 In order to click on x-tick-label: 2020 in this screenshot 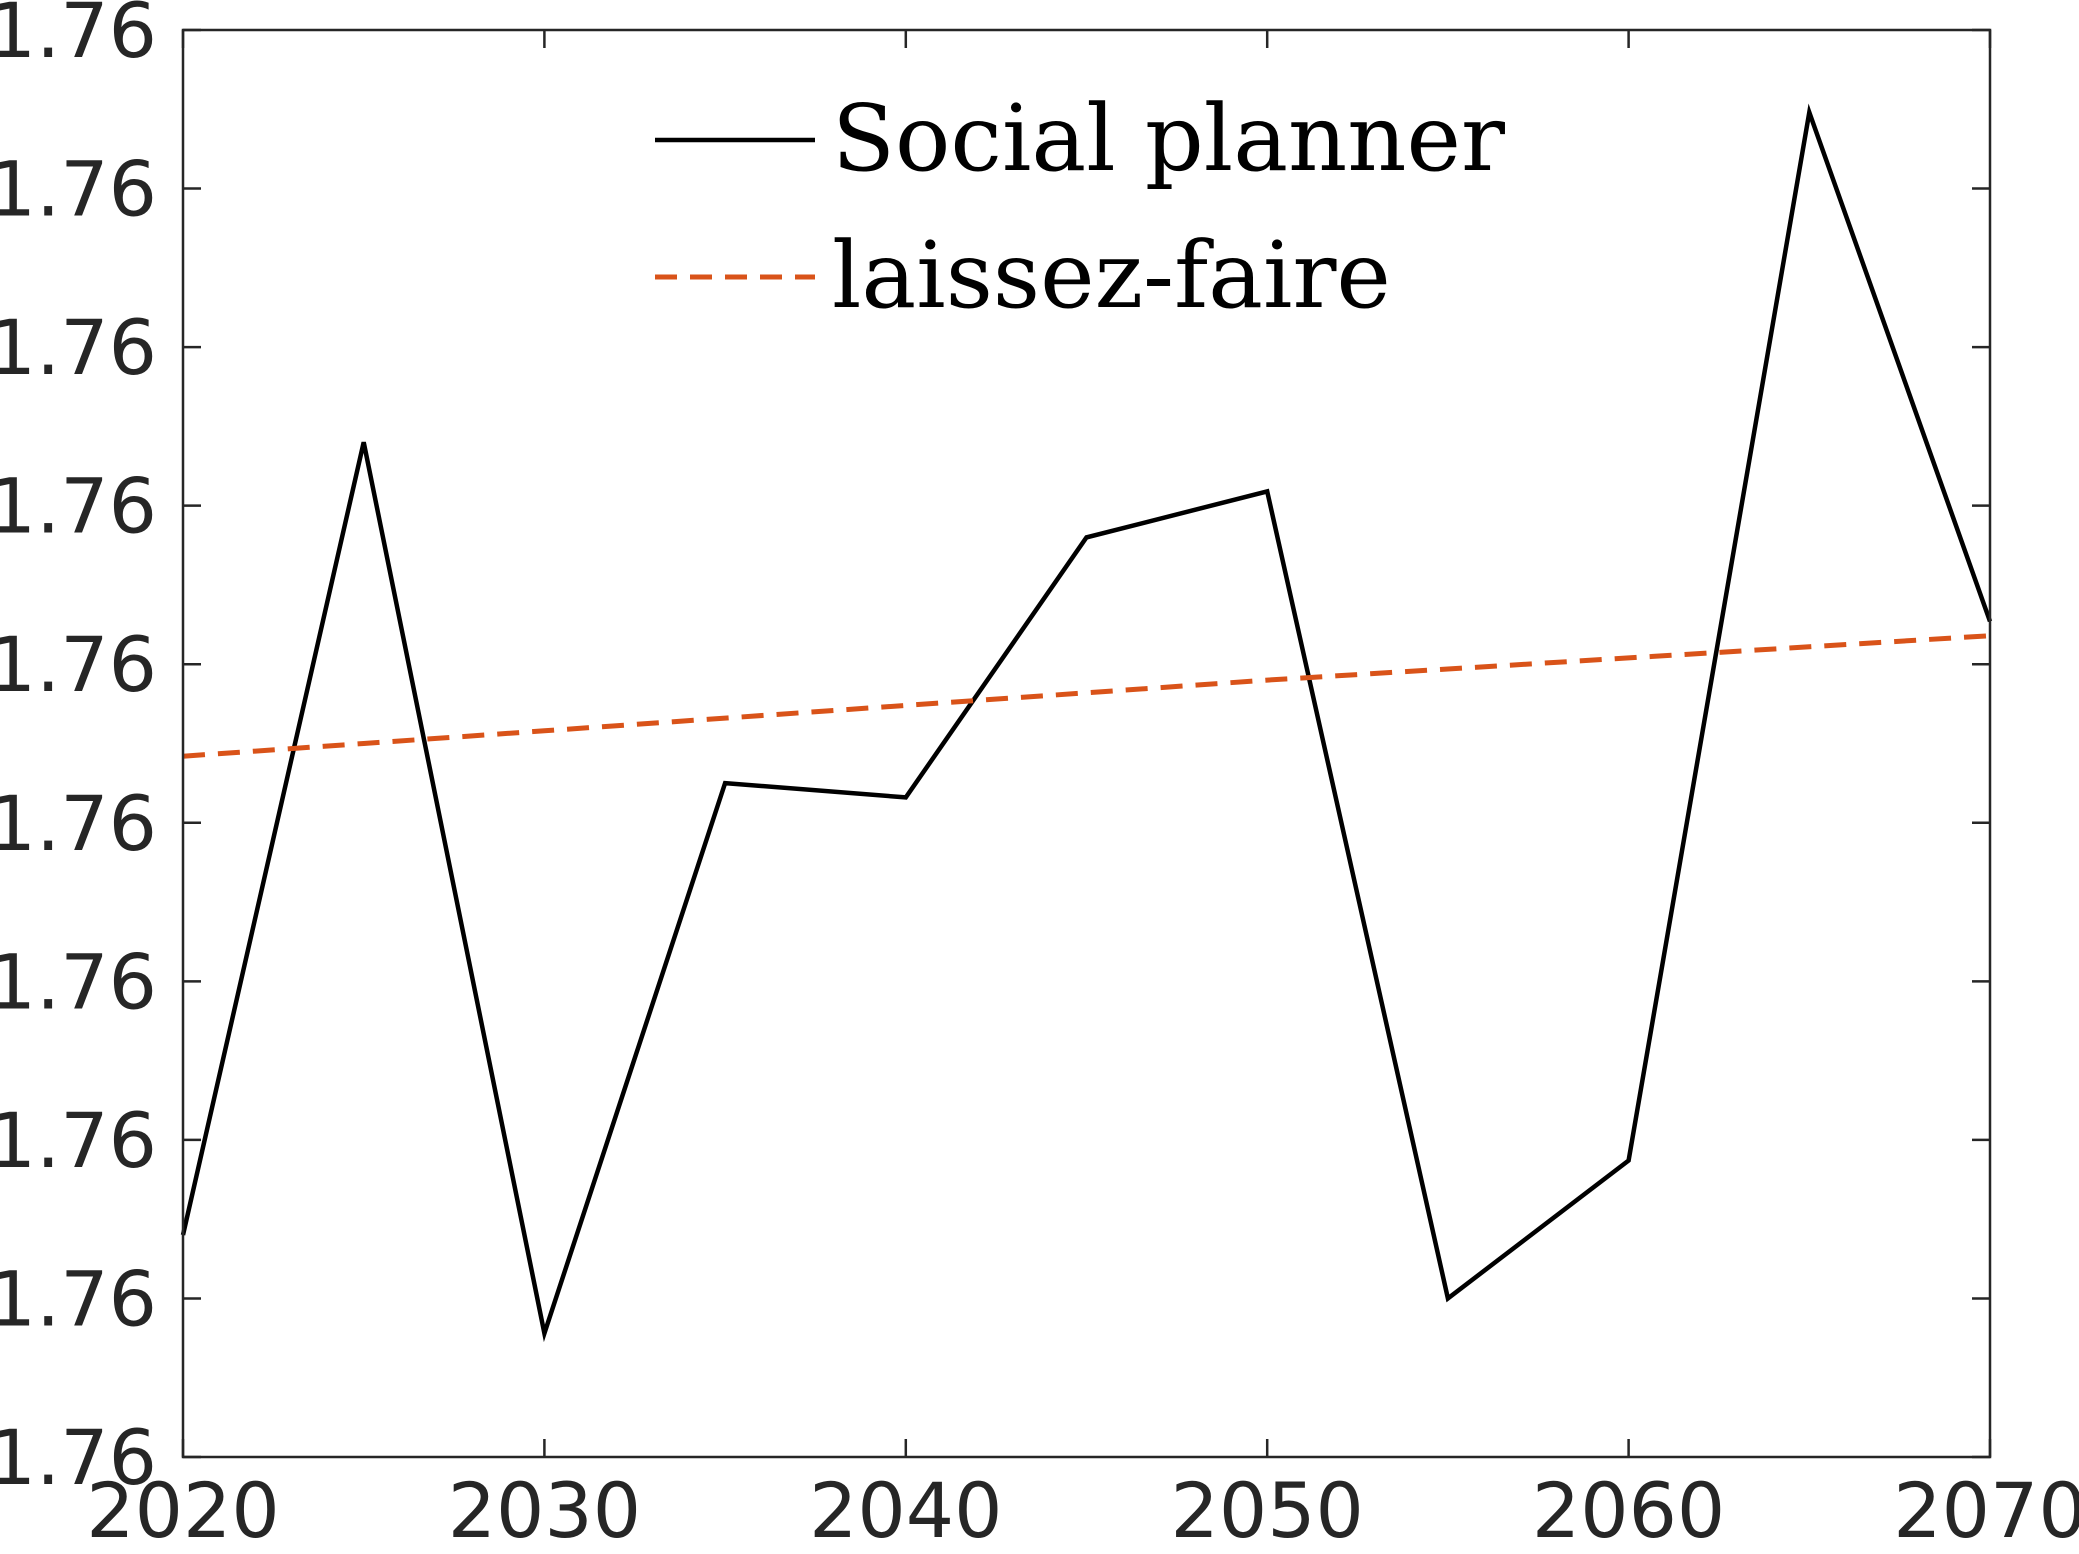, I will do `click(182, 1510)`.